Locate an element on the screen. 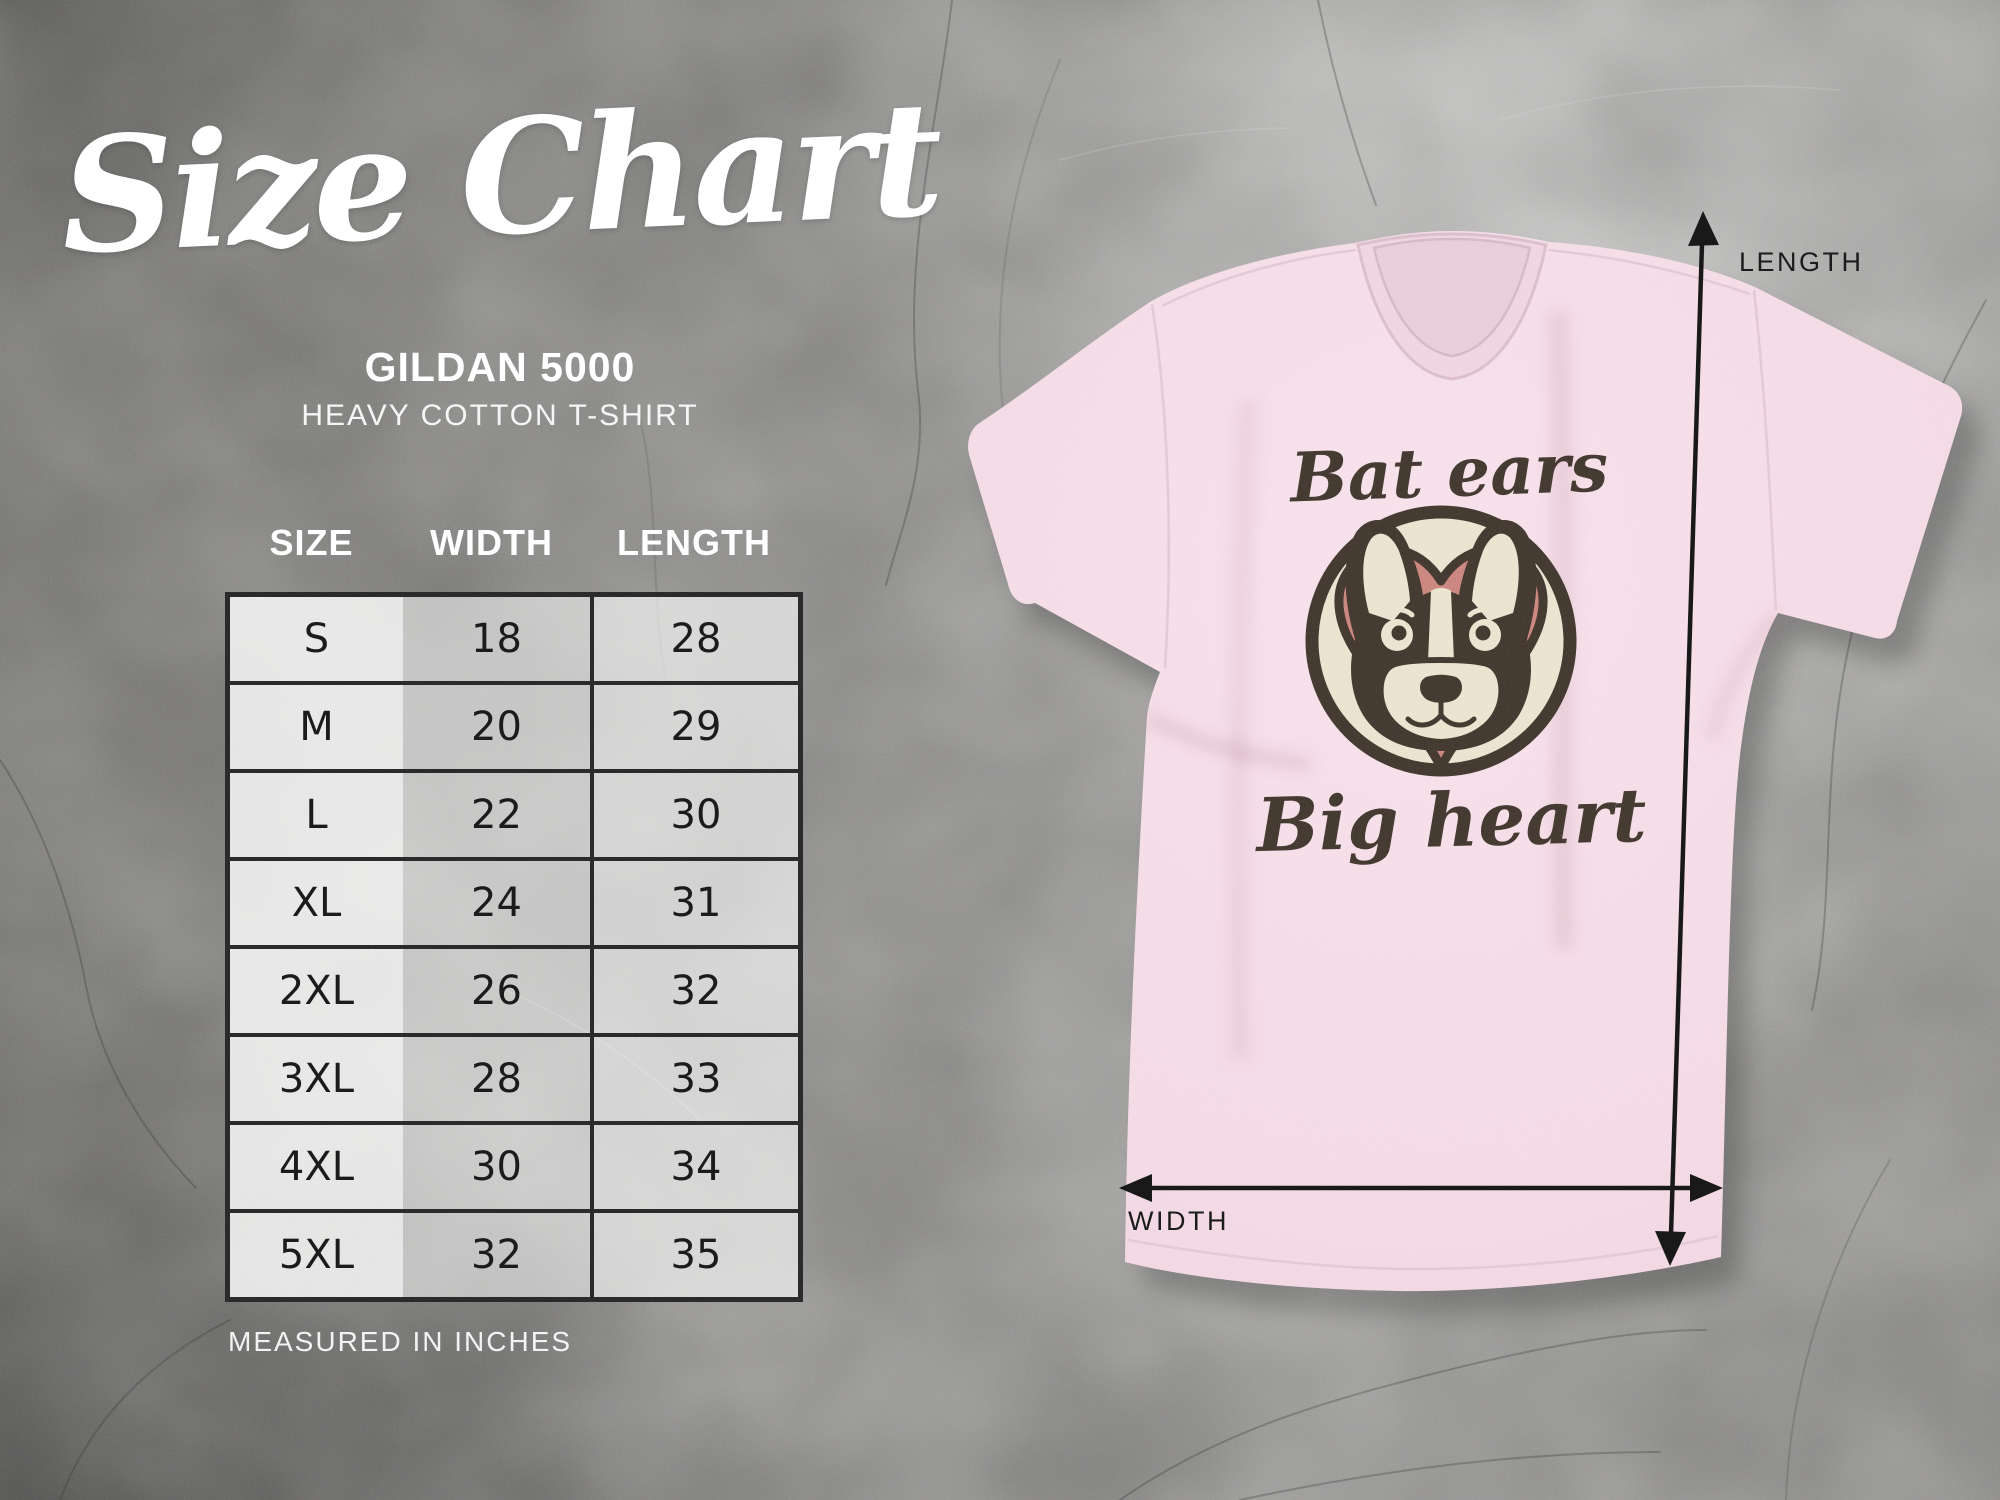 The image size is (2000, 1500). width-label: WIDTH is located at coordinates (1178, 1221).